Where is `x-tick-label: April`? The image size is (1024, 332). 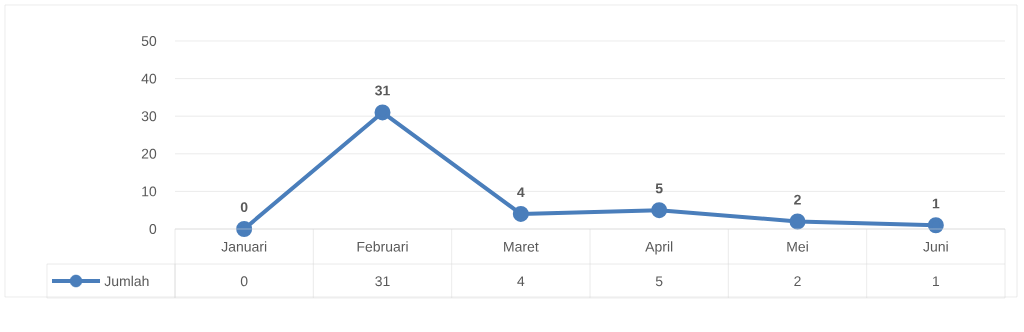 x-tick-label: April is located at coordinates (659, 248).